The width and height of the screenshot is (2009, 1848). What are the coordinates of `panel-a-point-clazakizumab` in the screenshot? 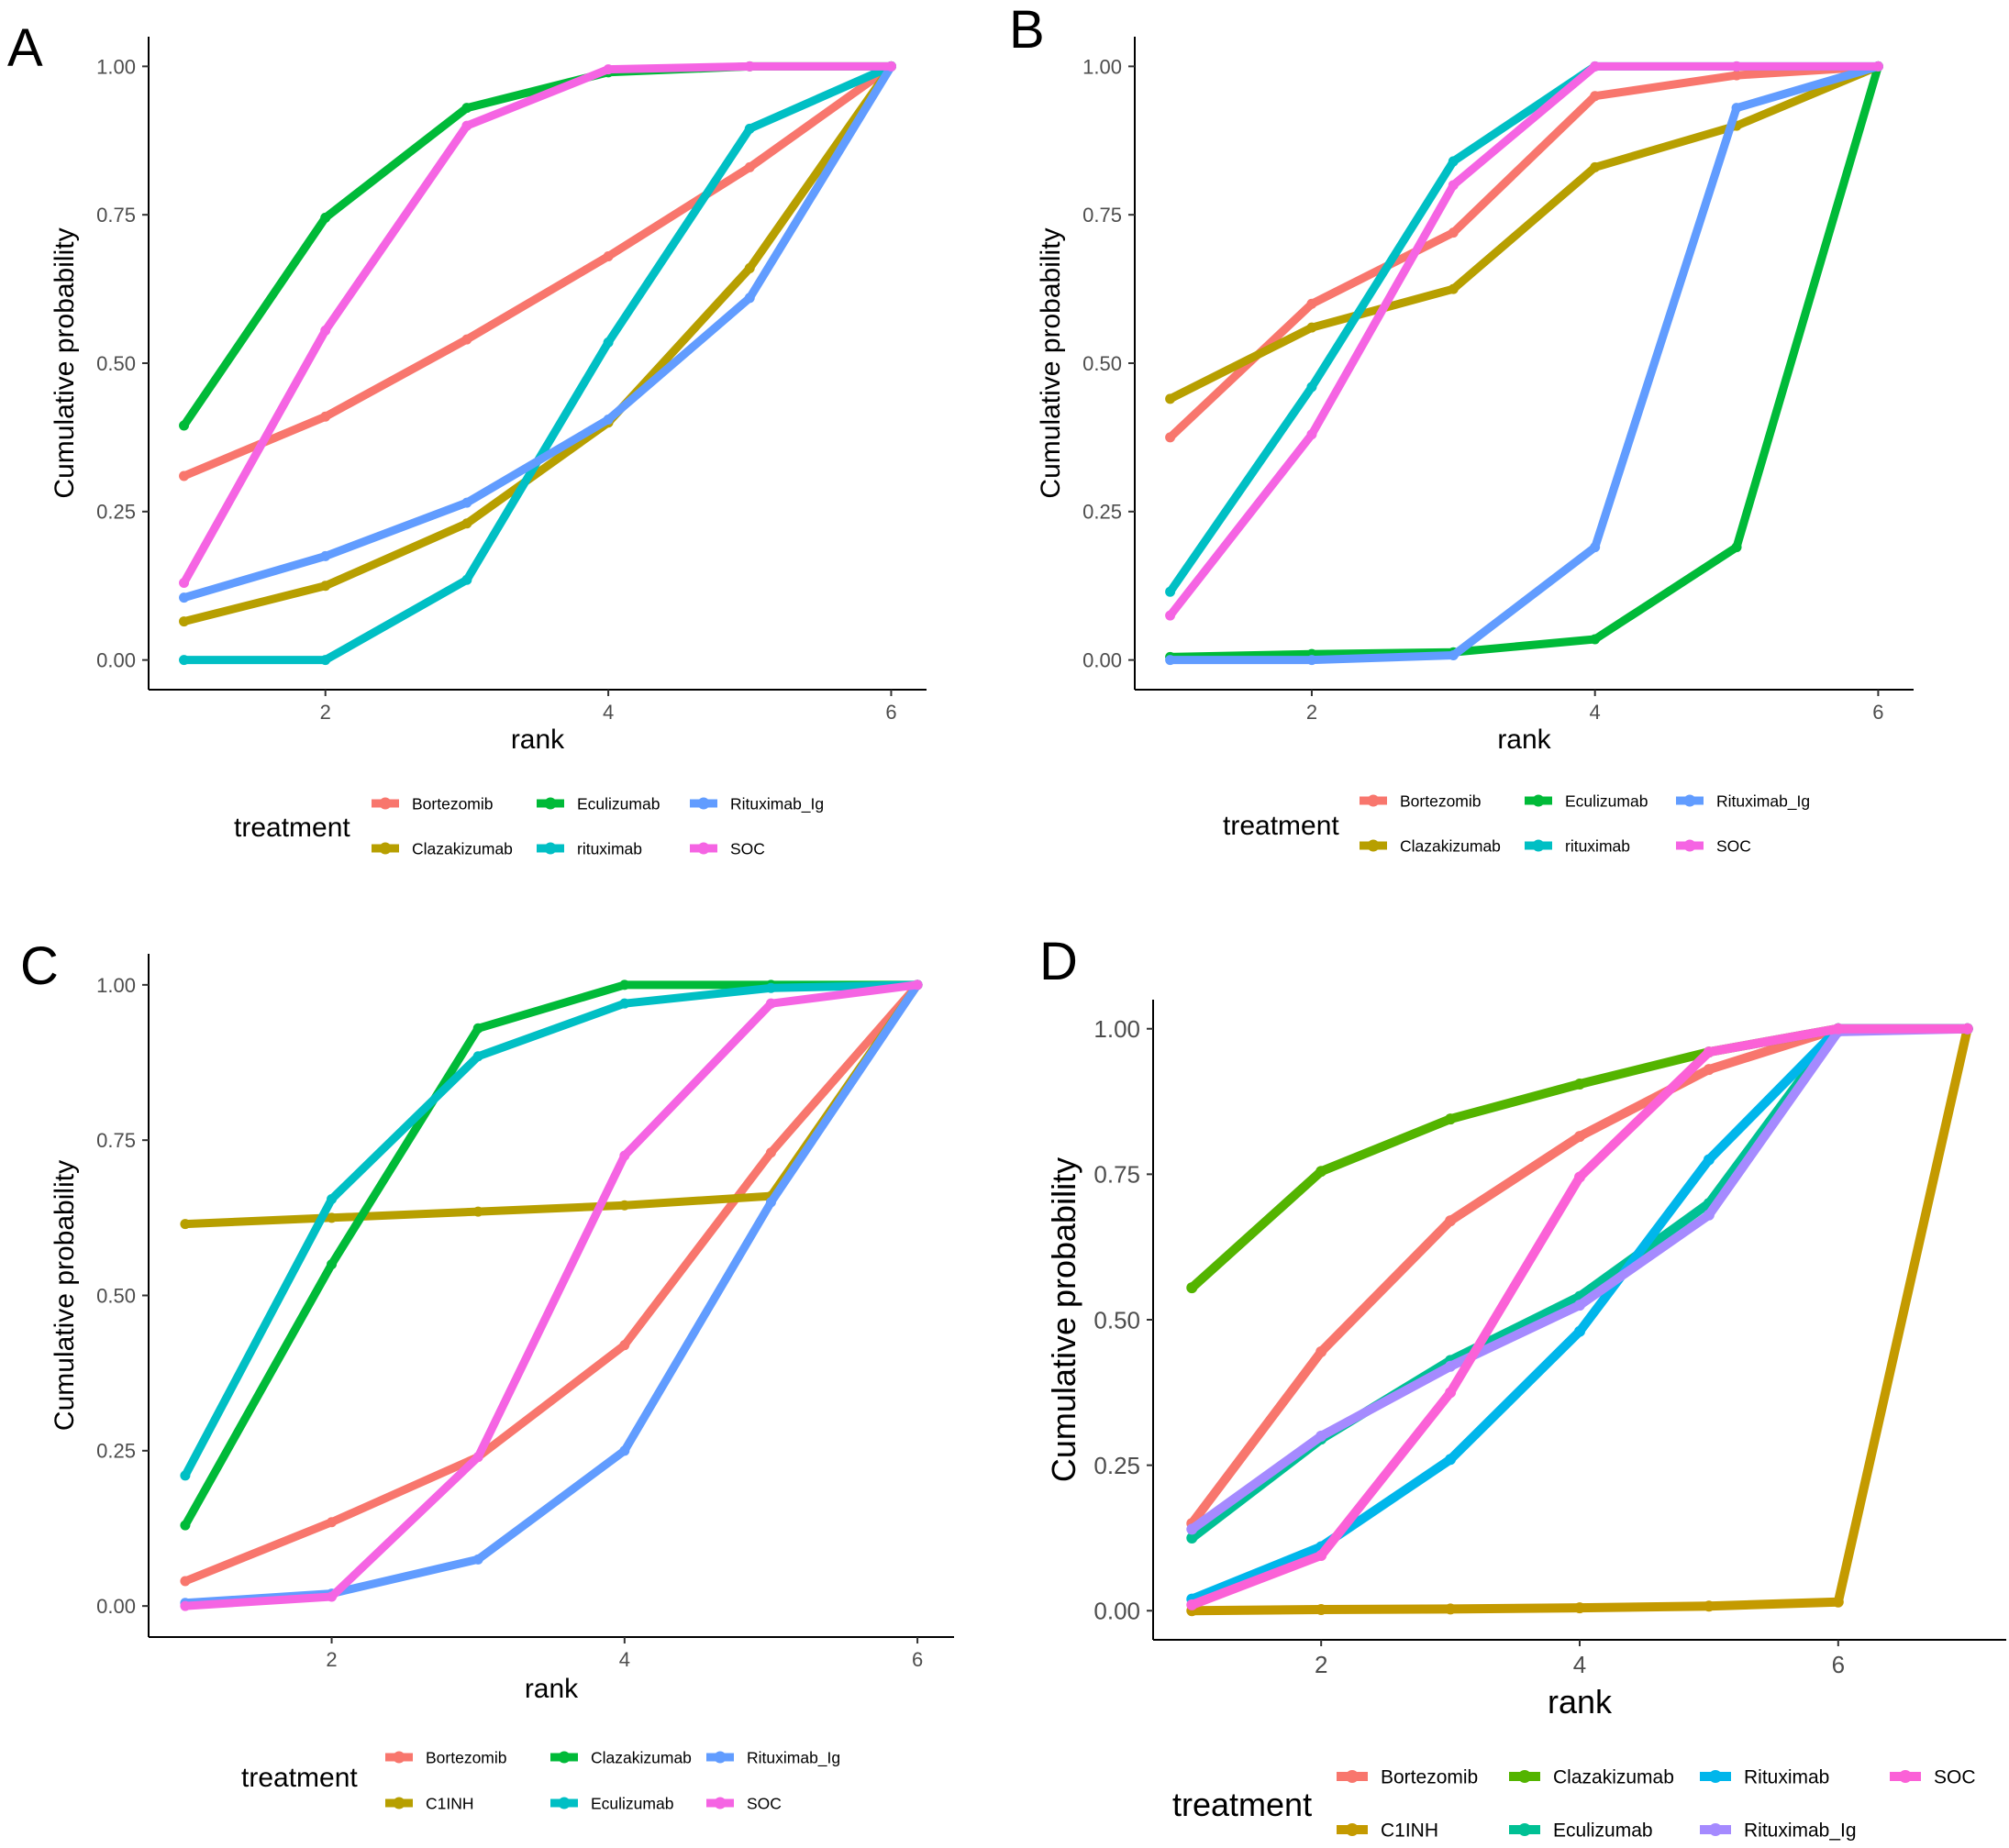 It's located at (466, 523).